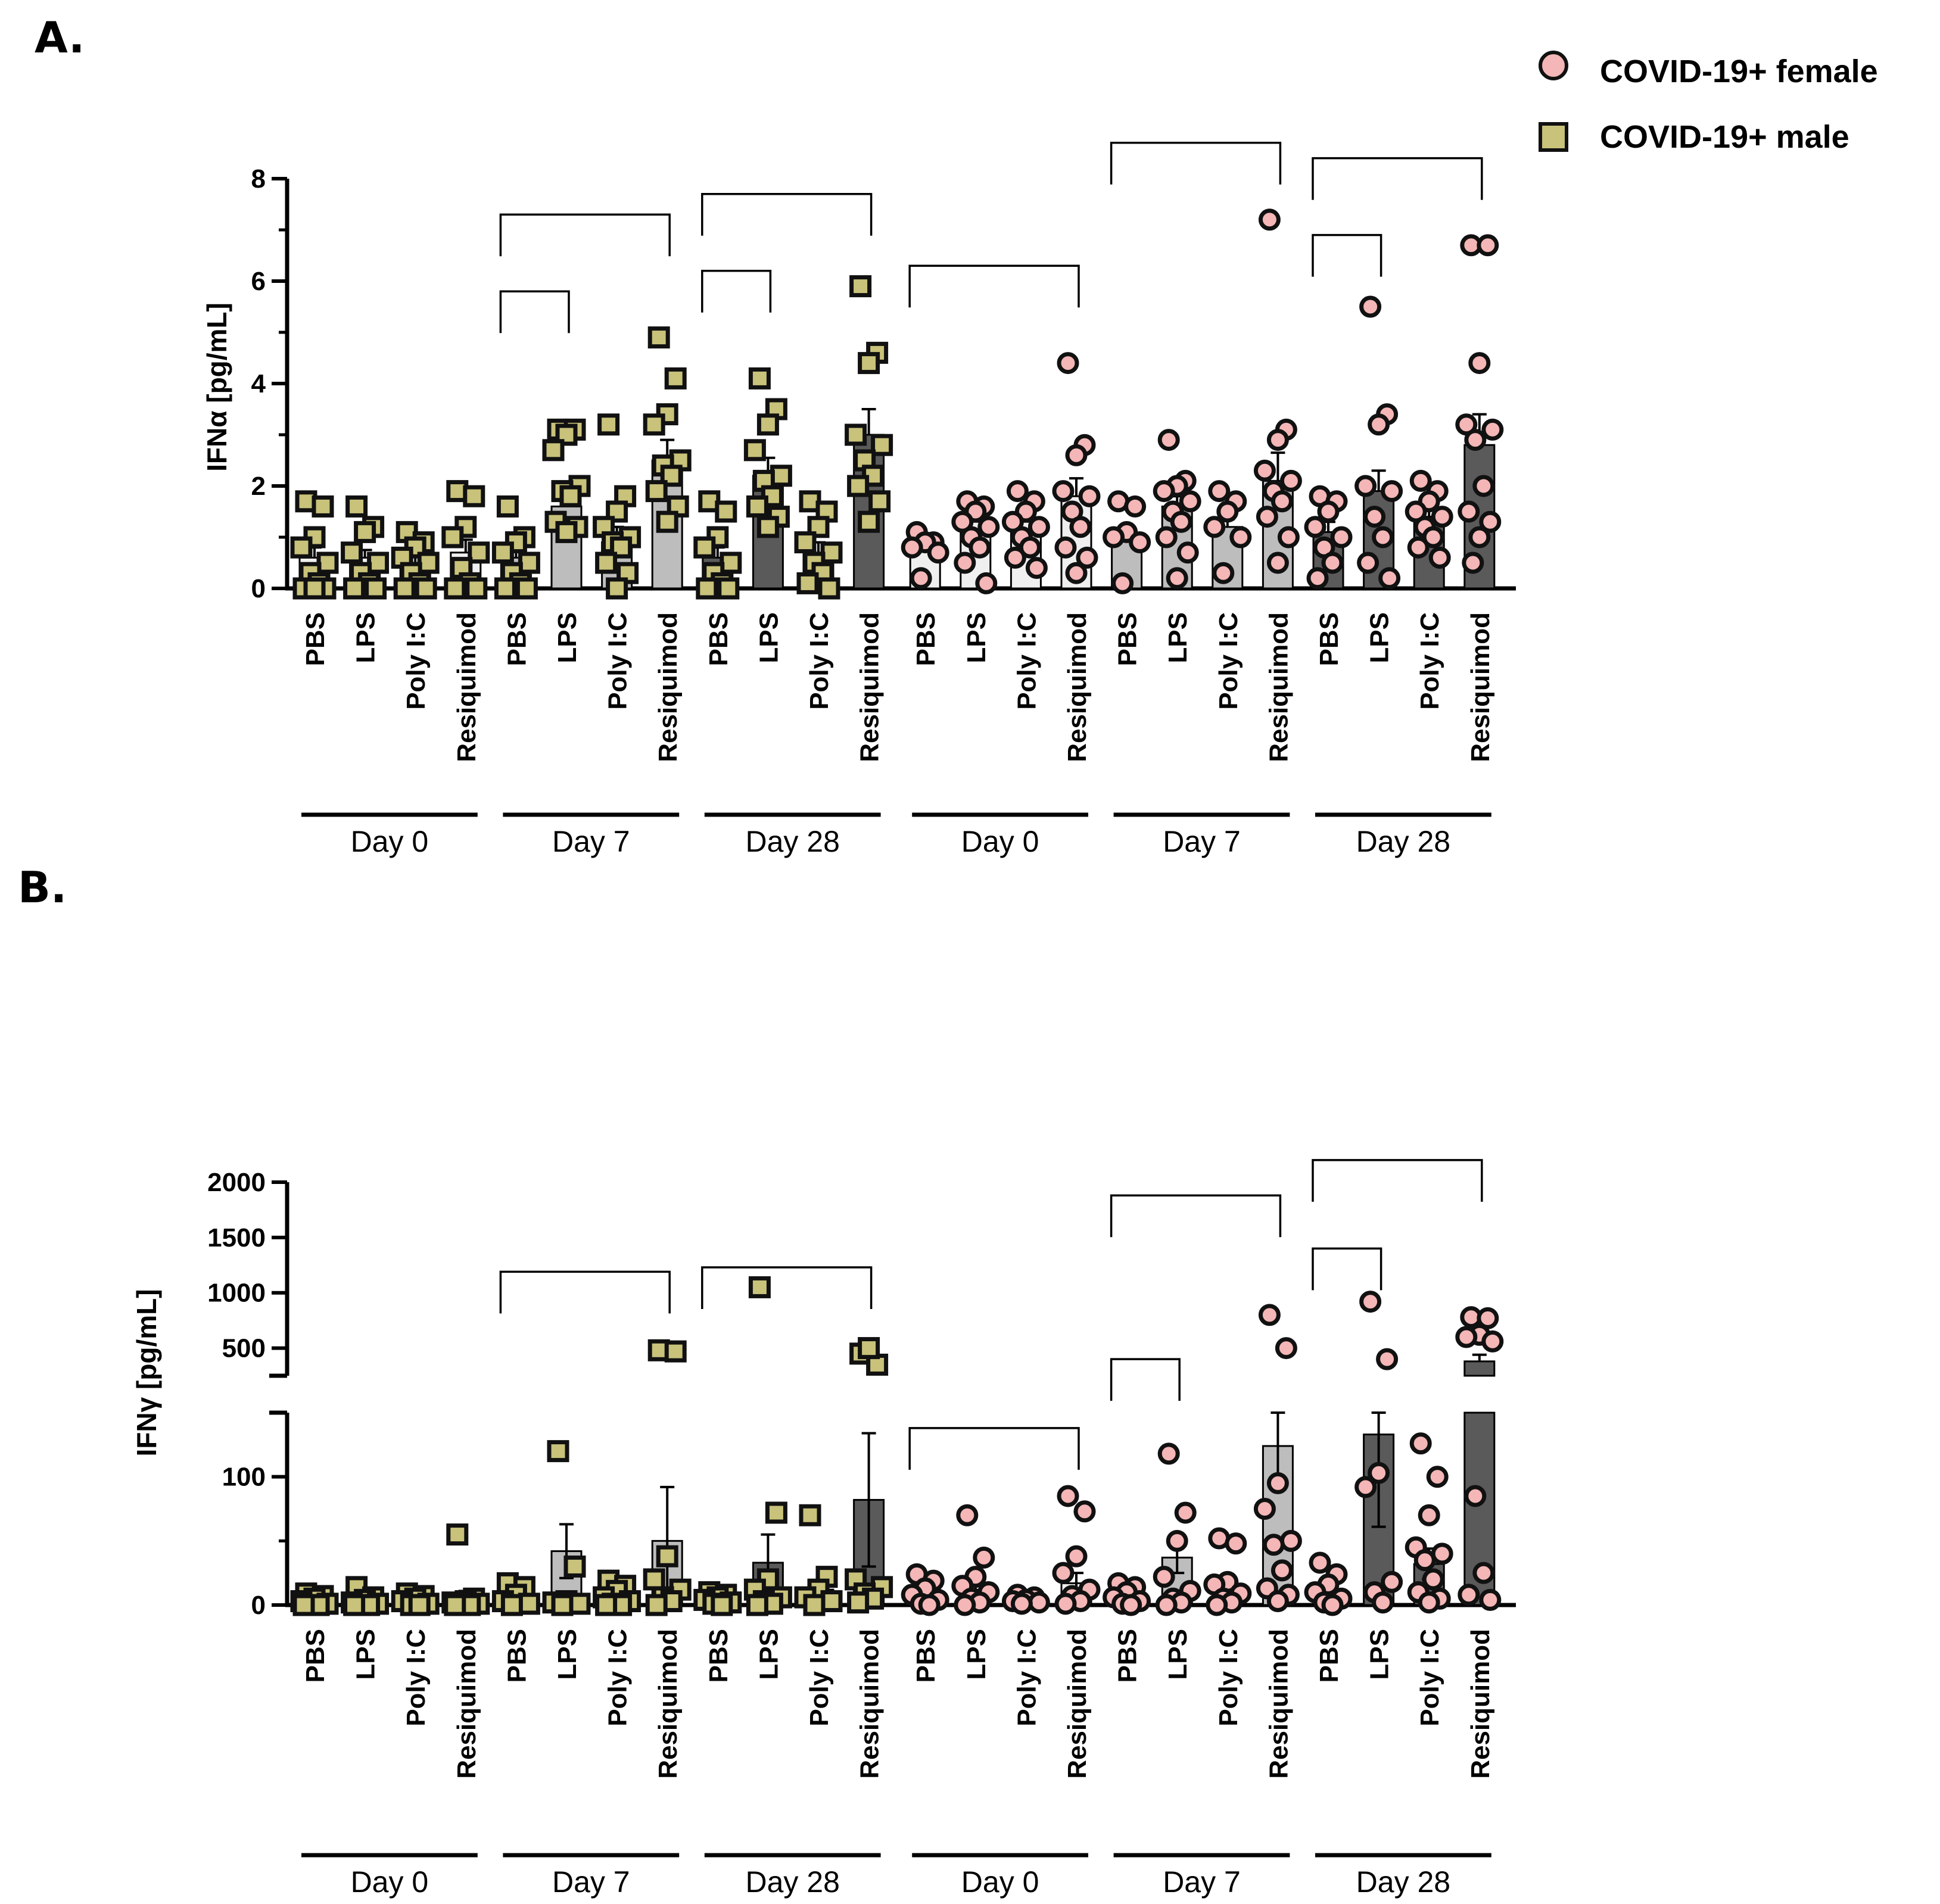 The image size is (1940, 1904). Describe the element at coordinates (792, 1882) in the screenshot. I see `group-label: Day 28` at that location.